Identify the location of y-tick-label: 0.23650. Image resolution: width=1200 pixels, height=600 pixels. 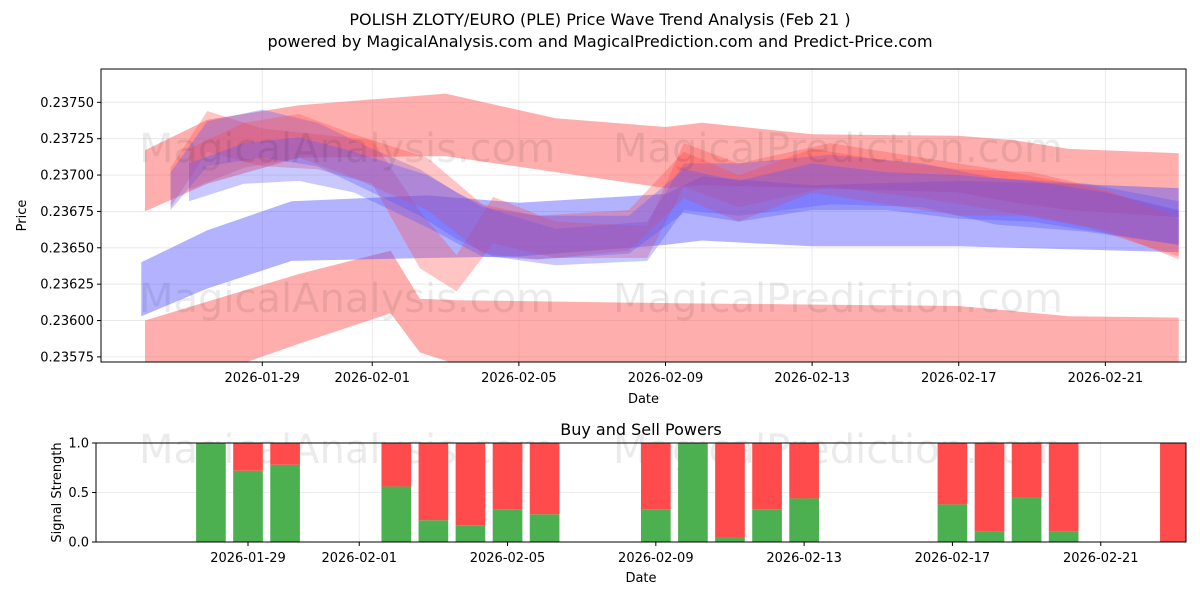
(67, 248).